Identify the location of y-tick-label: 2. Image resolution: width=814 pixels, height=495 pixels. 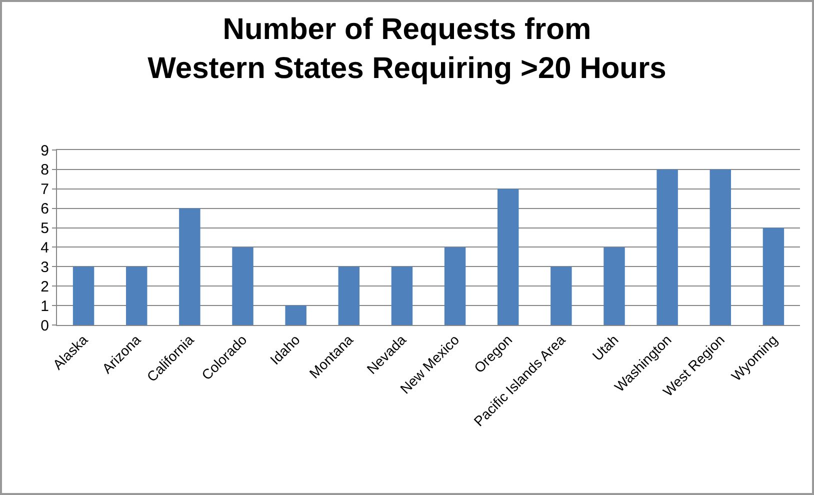
(44, 287).